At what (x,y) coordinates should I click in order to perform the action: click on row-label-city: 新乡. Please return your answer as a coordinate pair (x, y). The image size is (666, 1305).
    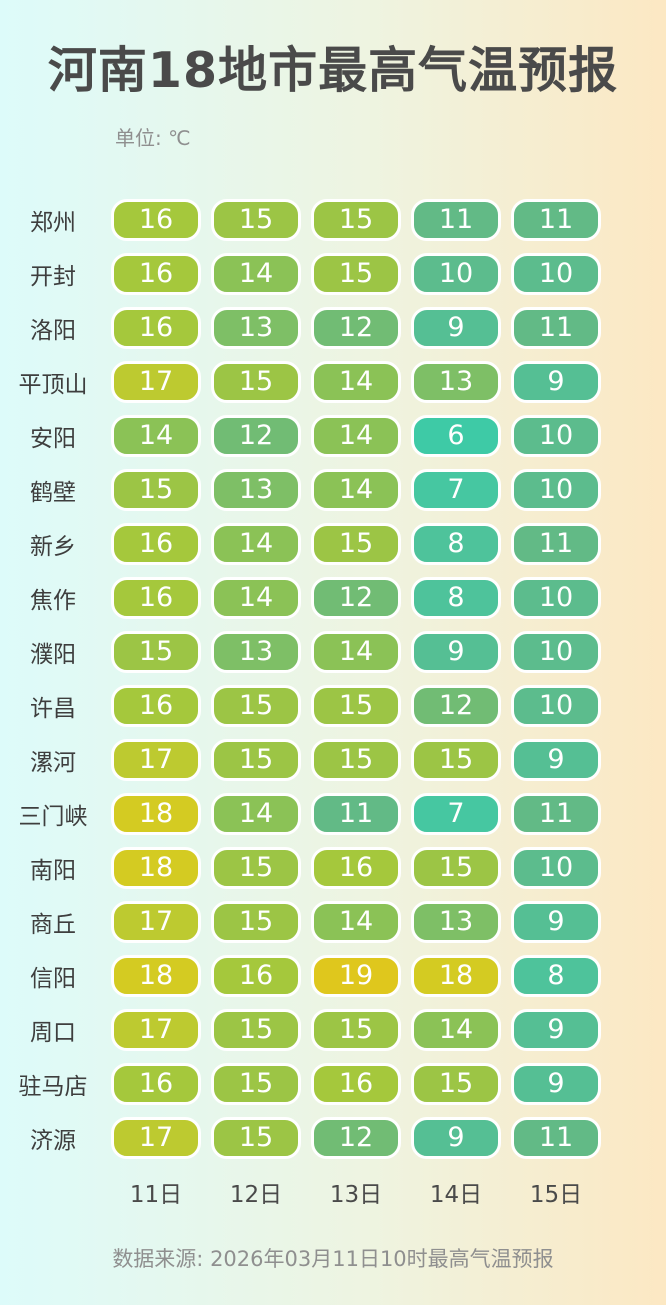
    Looking at the image, I should click on (53, 546).